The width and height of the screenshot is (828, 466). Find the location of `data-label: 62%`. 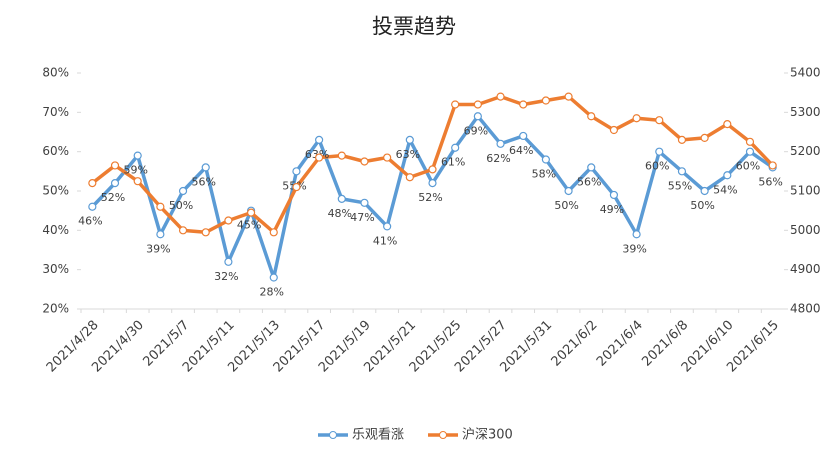

data-label: 62% is located at coordinates (498, 158).